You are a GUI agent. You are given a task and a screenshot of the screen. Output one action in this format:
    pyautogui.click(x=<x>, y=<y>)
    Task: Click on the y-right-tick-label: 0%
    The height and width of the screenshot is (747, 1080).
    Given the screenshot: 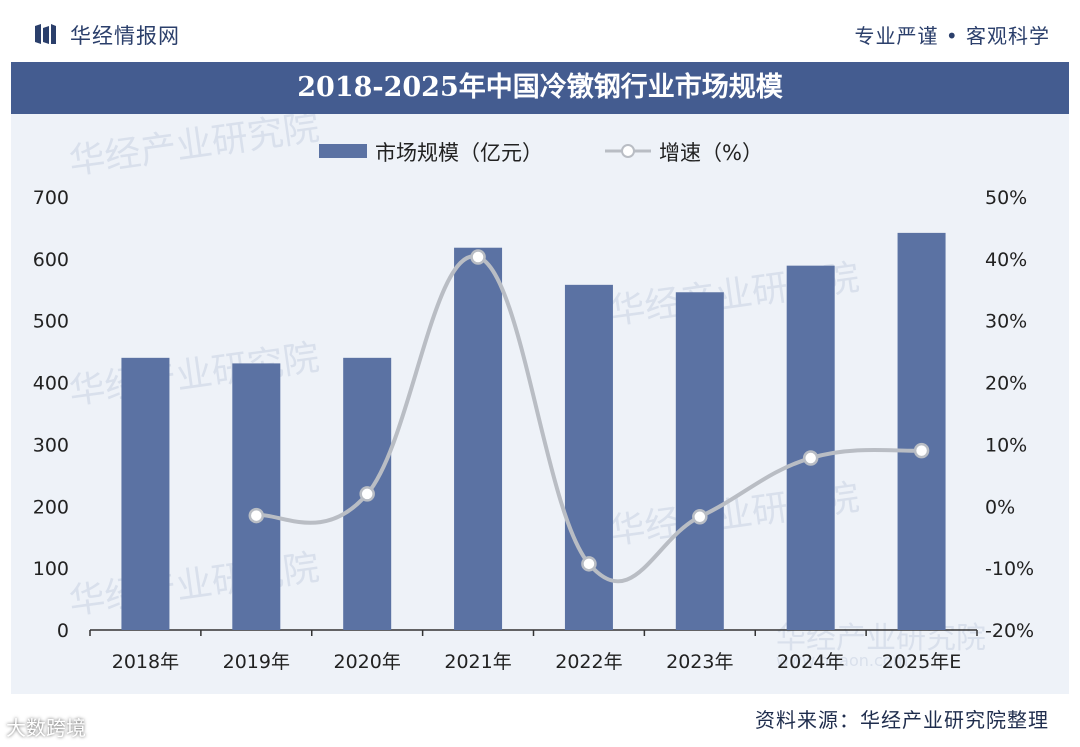 What is the action you would take?
    pyautogui.click(x=1000, y=507)
    